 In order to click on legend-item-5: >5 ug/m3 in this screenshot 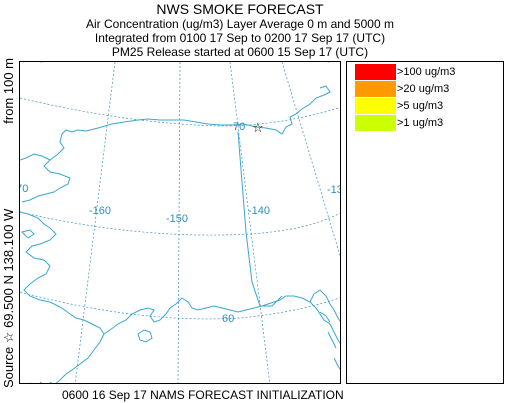, I will do `click(399, 106)`.